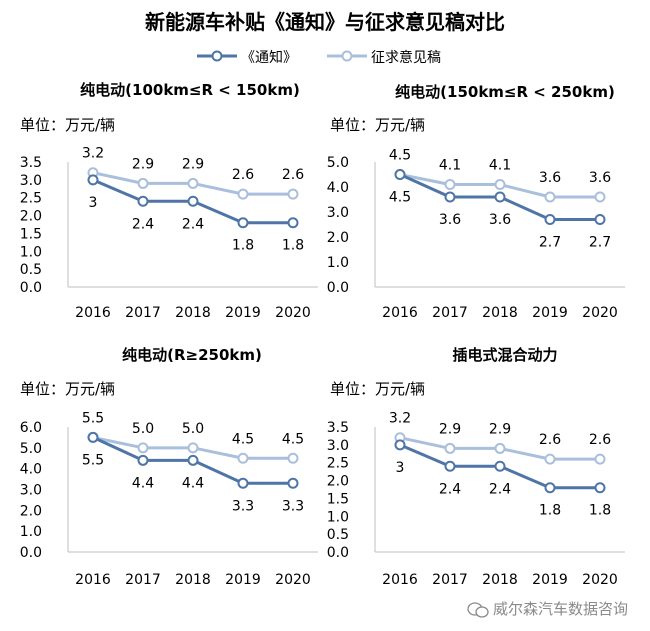  I want to click on chart-1-xtick-label: 2017, so click(143, 313).